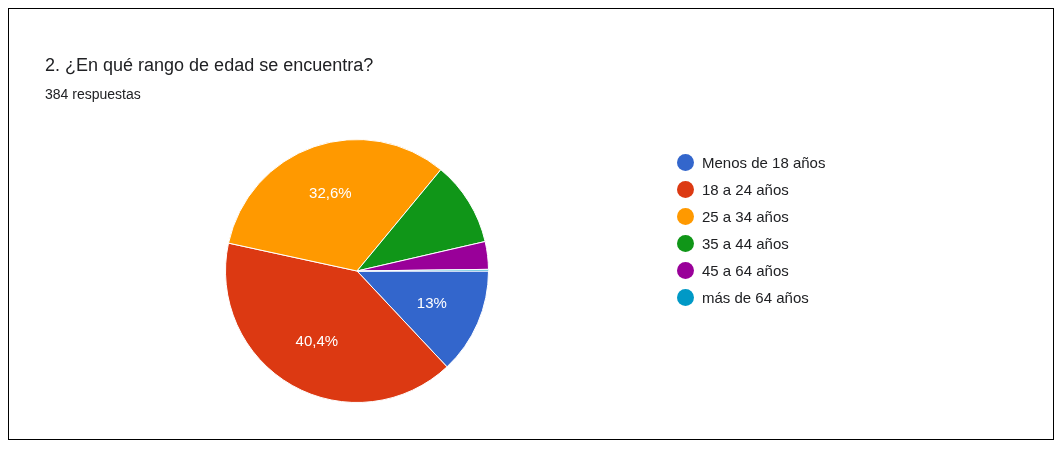 This screenshot has width=1064, height=450. Describe the element at coordinates (330, 193) in the screenshot. I see `data-label: 32,6%` at that location.